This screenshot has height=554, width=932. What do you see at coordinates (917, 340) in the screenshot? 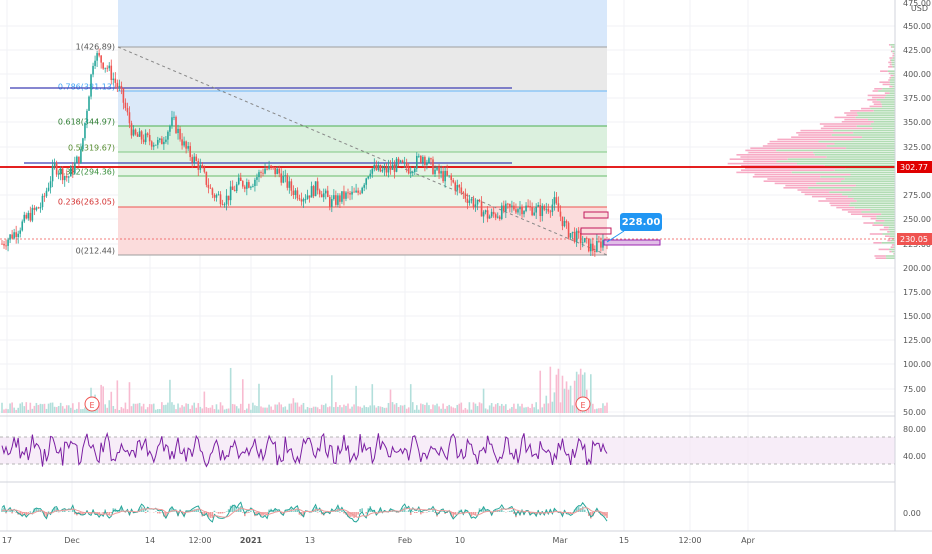
I see `price-axis-label: 125.00` at bounding box center [917, 340].